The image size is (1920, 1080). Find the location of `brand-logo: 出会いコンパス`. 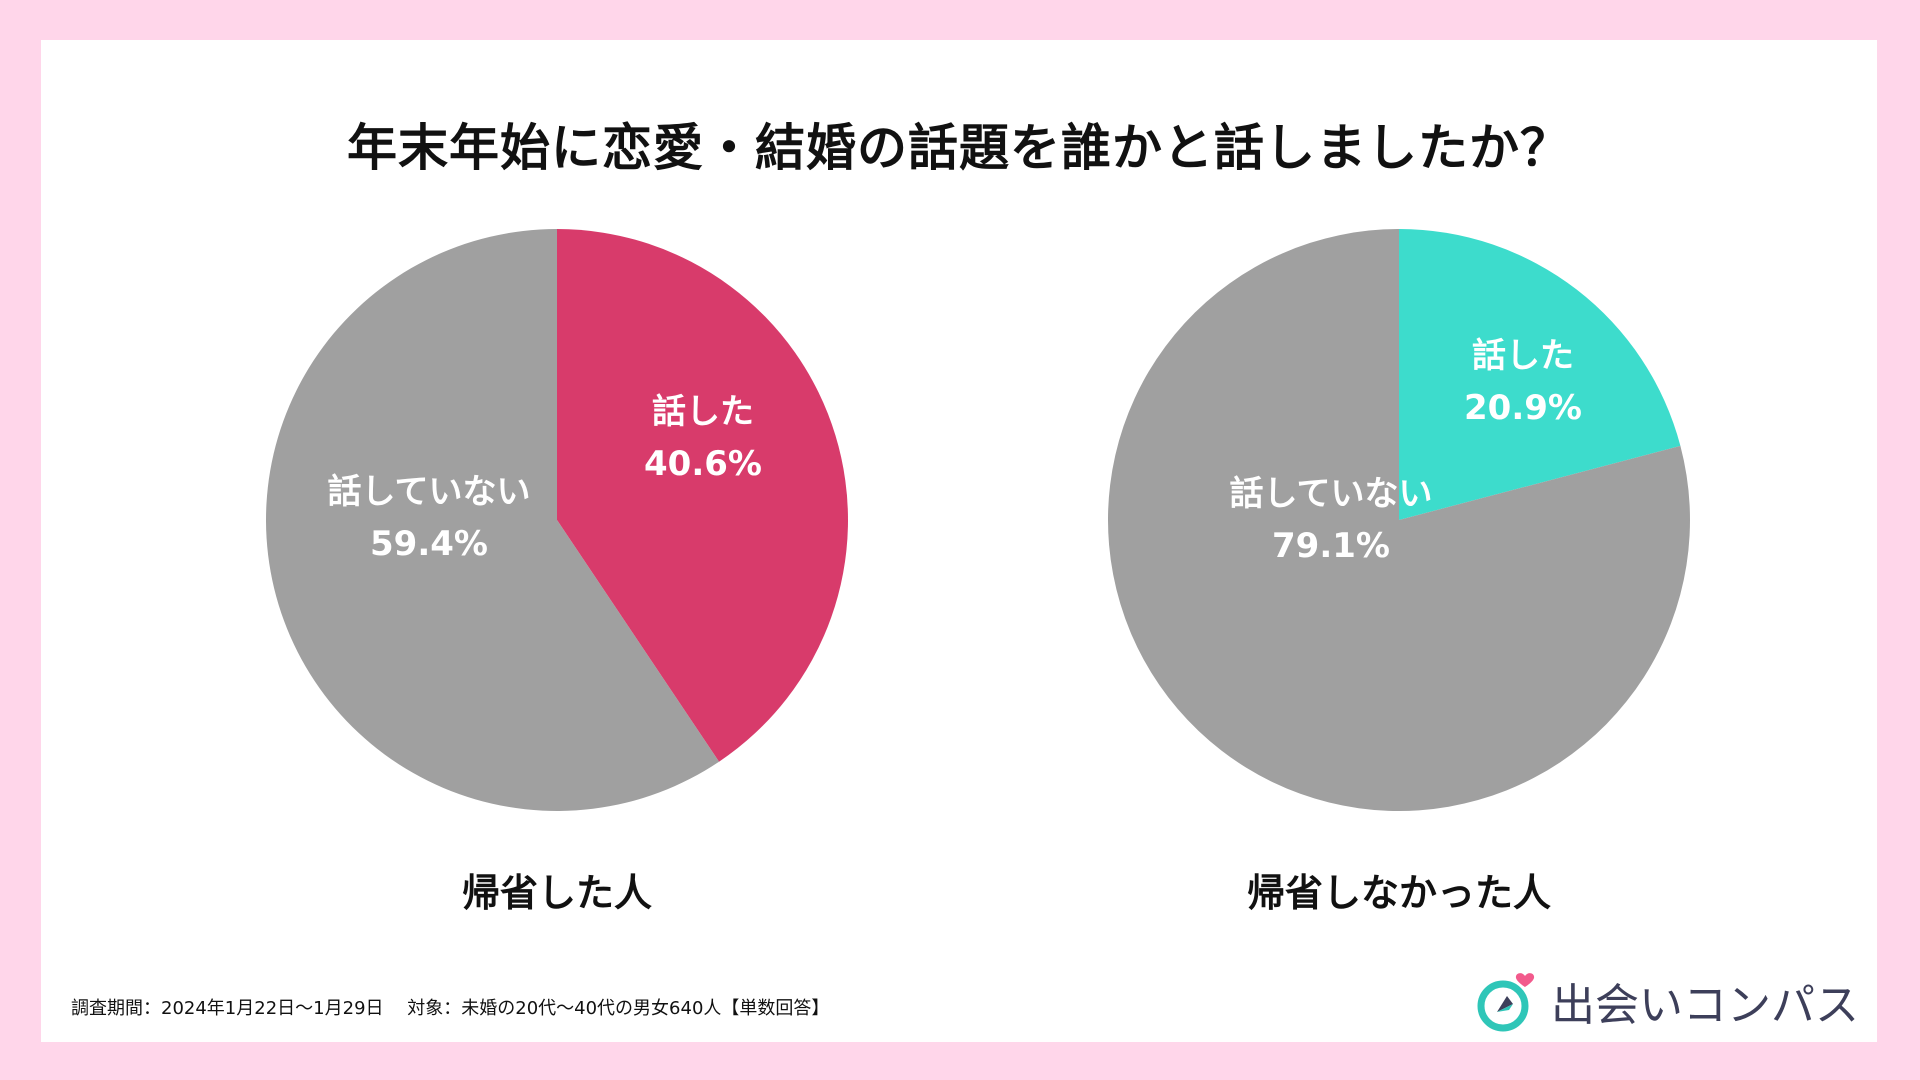

brand-logo: 出会いコンパス is located at coordinates (1666, 1001).